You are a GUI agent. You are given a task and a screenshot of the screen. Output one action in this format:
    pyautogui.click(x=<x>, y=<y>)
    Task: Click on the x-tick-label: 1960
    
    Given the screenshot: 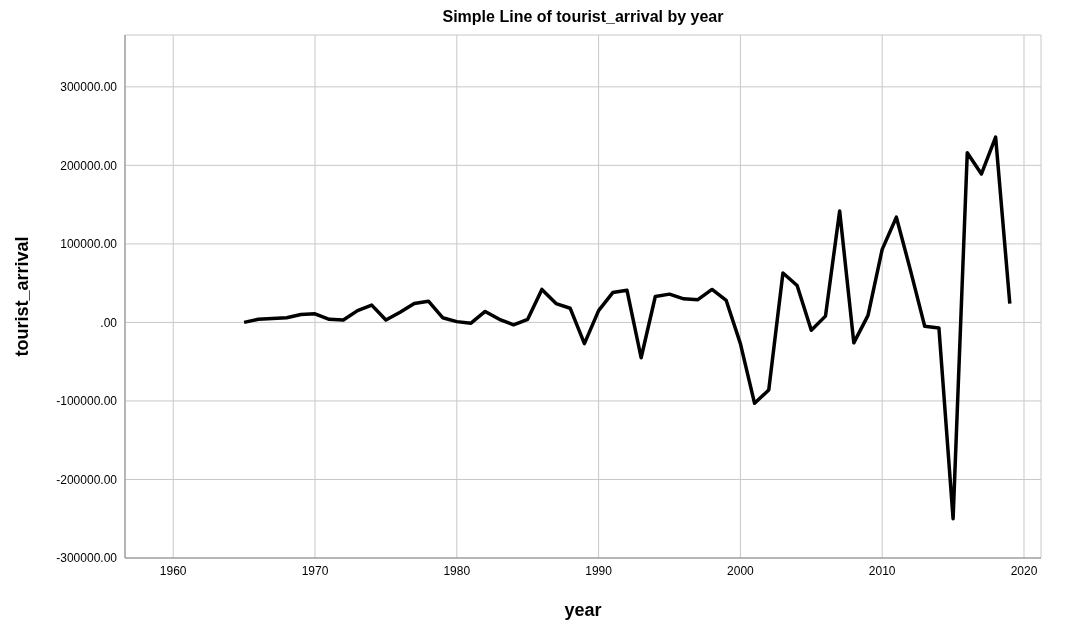 What is the action you would take?
    pyautogui.click(x=173, y=570)
    